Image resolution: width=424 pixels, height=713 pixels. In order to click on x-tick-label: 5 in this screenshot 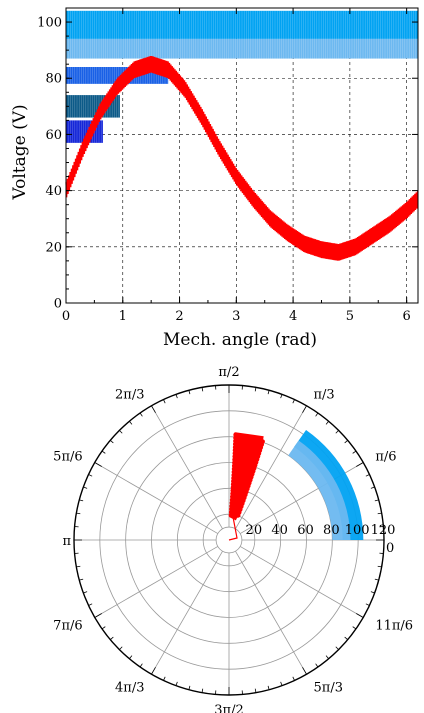, I will do `click(350, 316)`.